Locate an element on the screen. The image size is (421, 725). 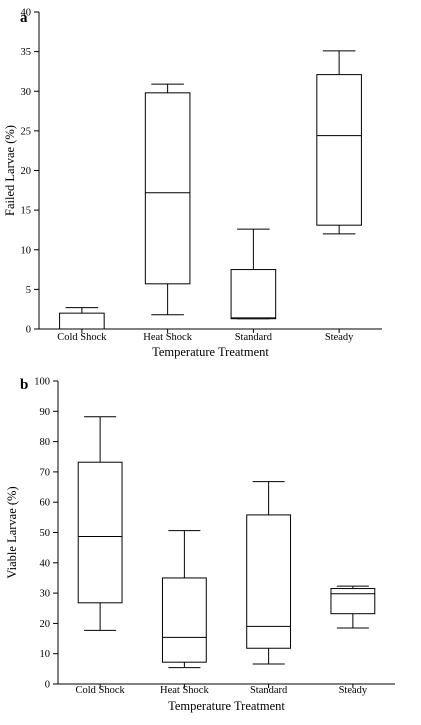
y-tick-label: 5 is located at coordinates (28, 290).